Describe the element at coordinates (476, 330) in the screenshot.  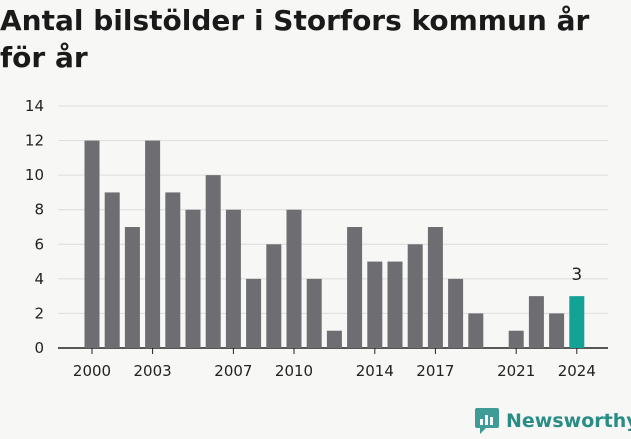
I see `bar-2019` at that location.